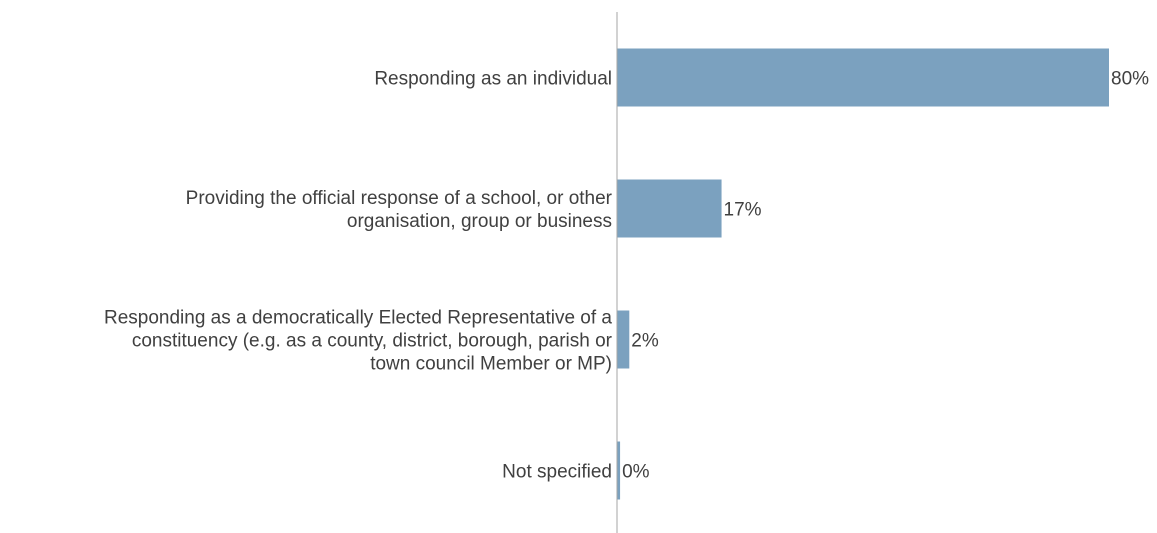 Image resolution: width=1157 pixels, height=533 pixels. I want to click on category-label: Responding as an individual, so click(493, 79).